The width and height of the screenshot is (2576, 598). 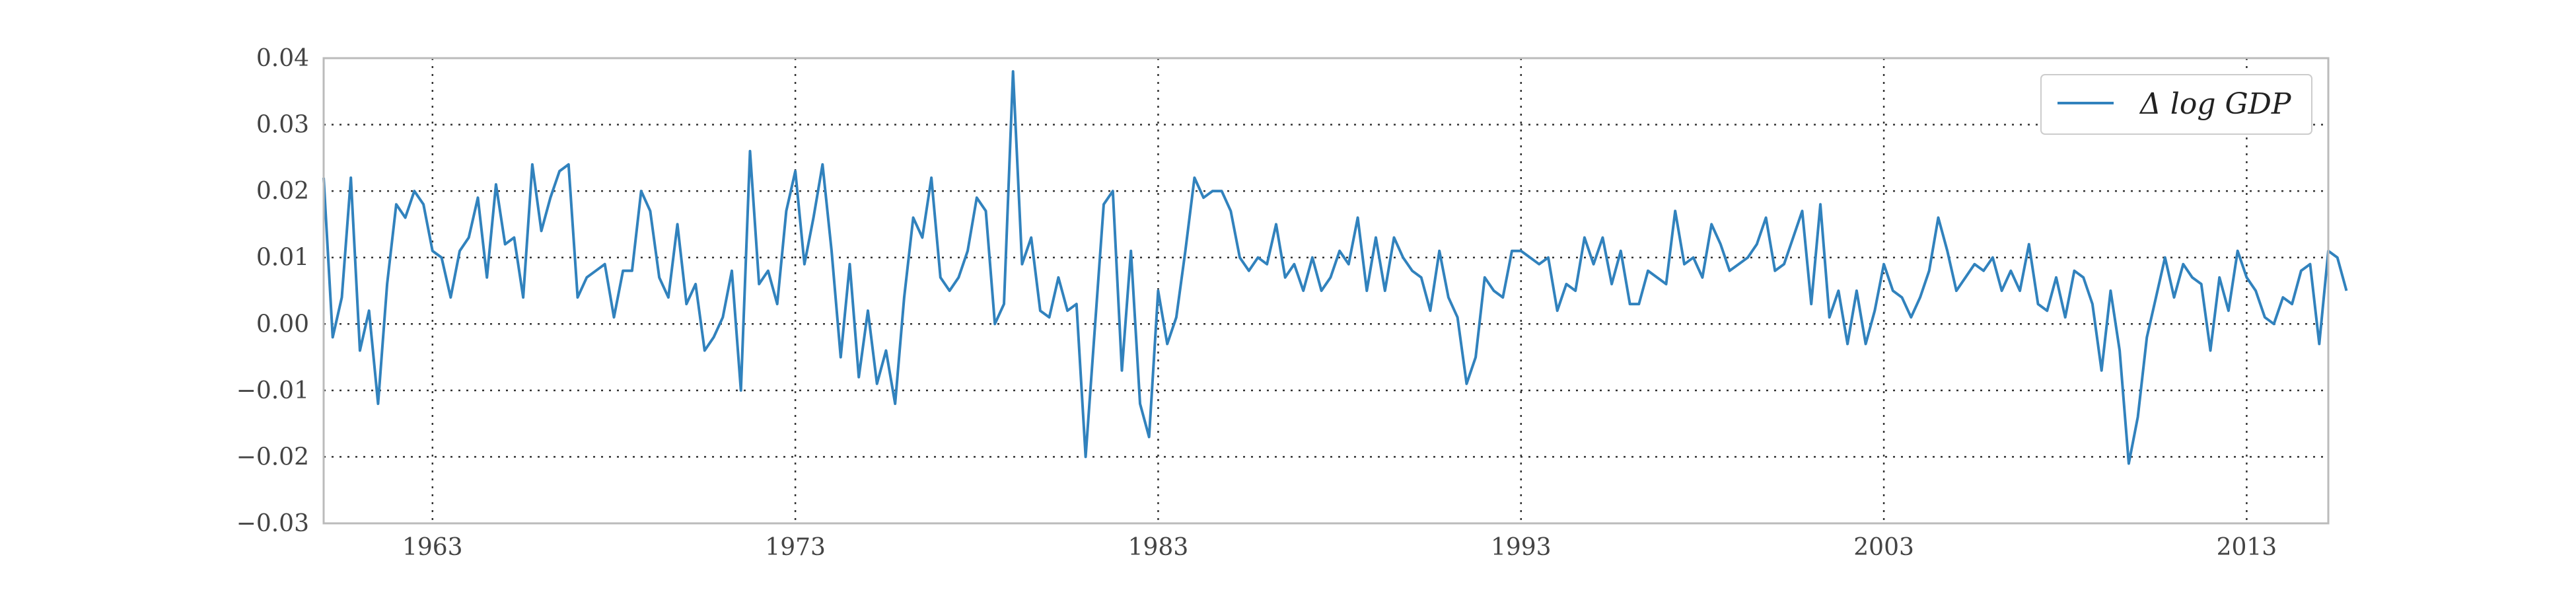 What do you see at coordinates (282, 58) in the screenshot?
I see `y-tick-label: 0.04` at bounding box center [282, 58].